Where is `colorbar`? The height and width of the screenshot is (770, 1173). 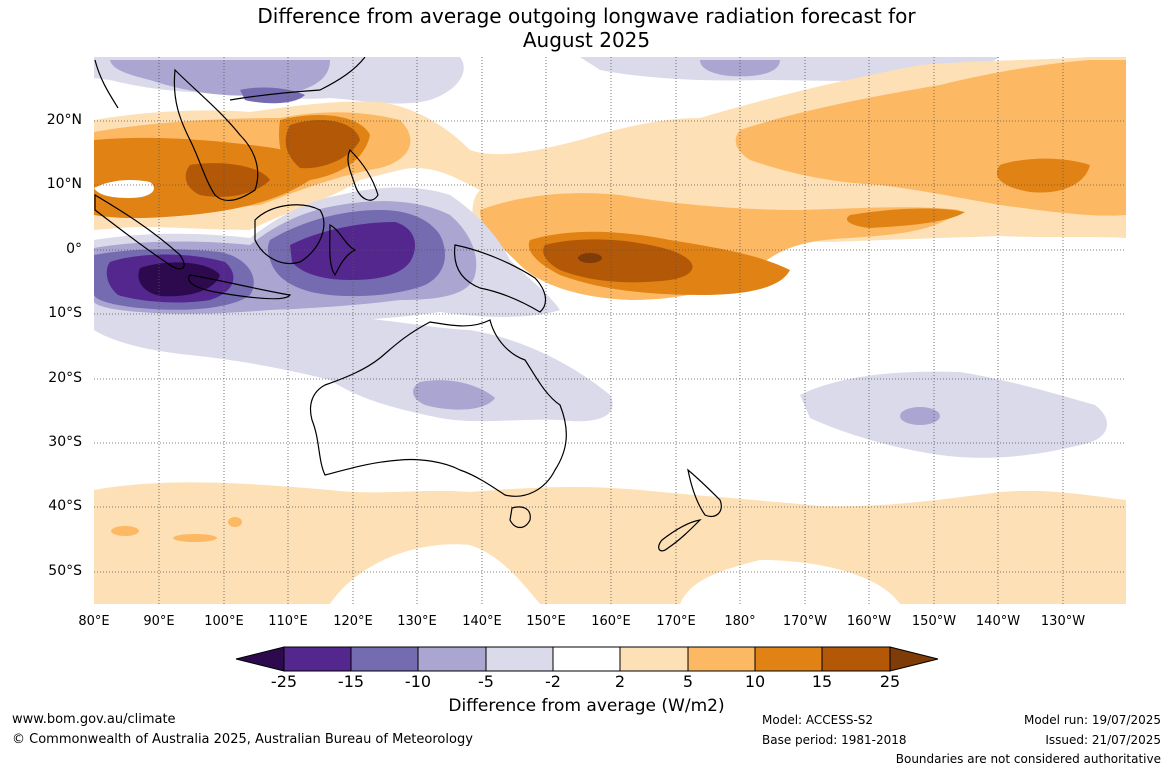 colorbar is located at coordinates (587, 659).